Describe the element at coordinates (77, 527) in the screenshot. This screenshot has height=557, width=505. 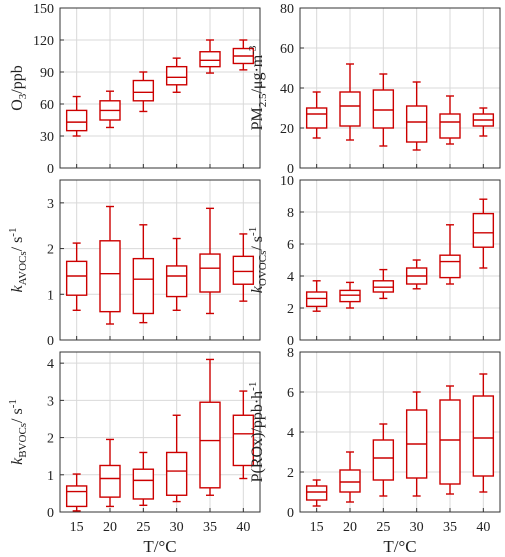
I see `x-tick-label: 15` at that location.